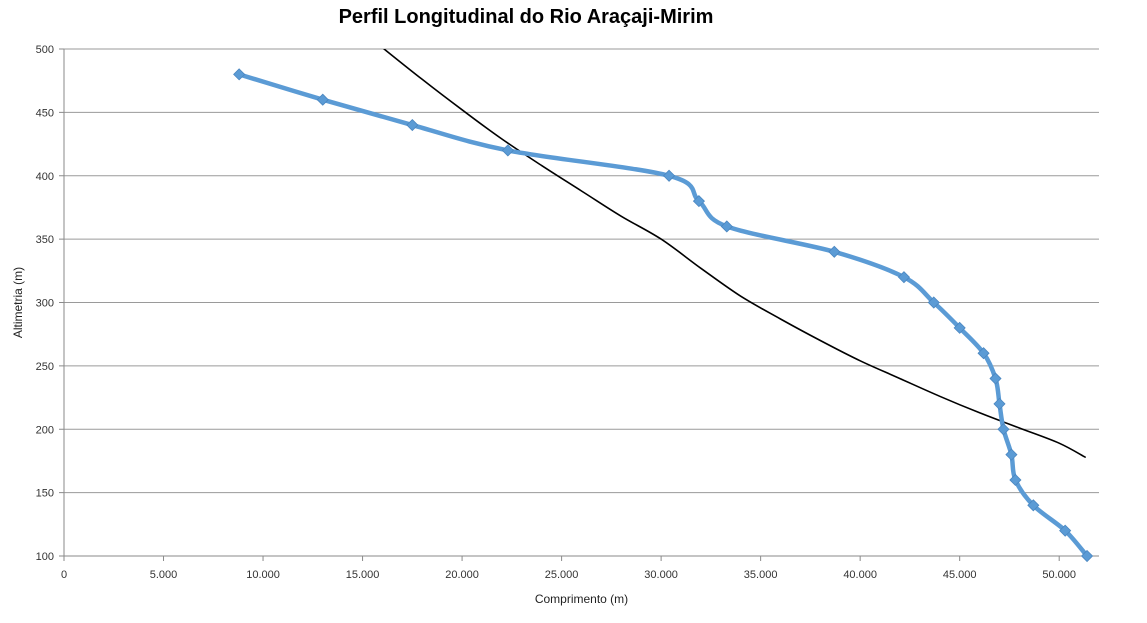 The width and height of the screenshot is (1147, 623). What do you see at coordinates (18, 302) in the screenshot?
I see `y-axis-label: Altimetria (m)` at bounding box center [18, 302].